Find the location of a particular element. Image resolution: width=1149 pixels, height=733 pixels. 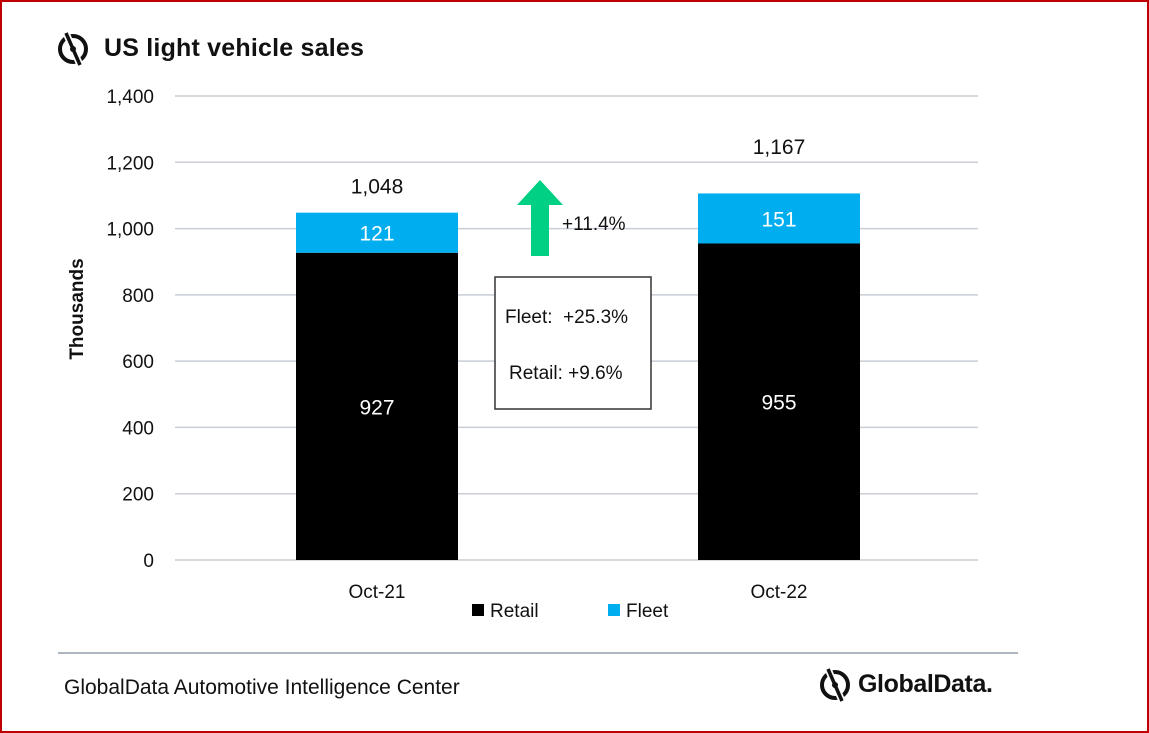

data-label-fleet: 151 is located at coordinates (778, 219).